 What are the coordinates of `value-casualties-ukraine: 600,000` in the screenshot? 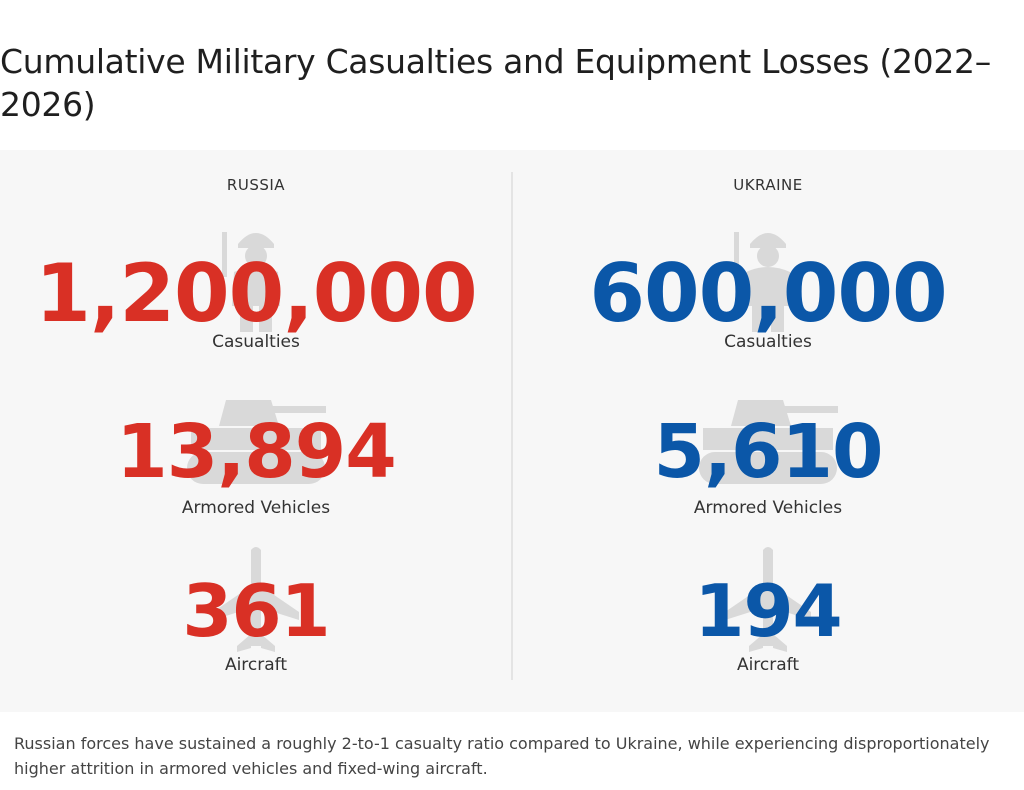 It's located at (768, 293).